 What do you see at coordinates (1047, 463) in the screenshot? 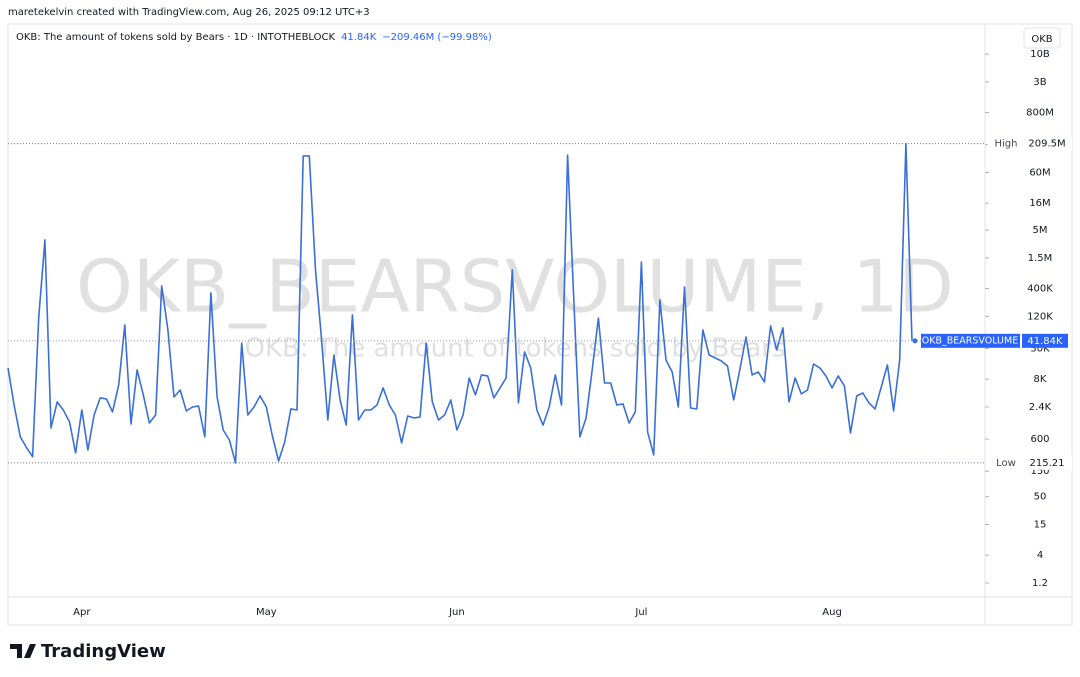
I see `low-value-label: 215.21` at bounding box center [1047, 463].